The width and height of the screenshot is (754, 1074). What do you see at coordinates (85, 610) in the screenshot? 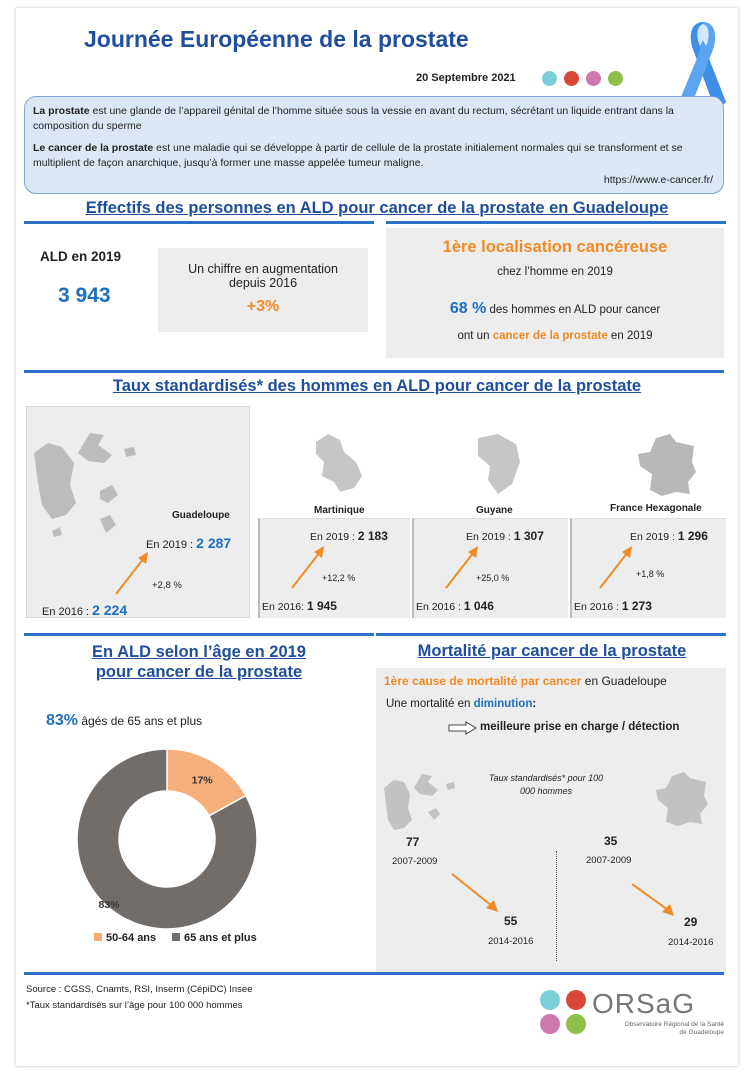
I see `region-2016: En 2016 : 2 224` at bounding box center [85, 610].